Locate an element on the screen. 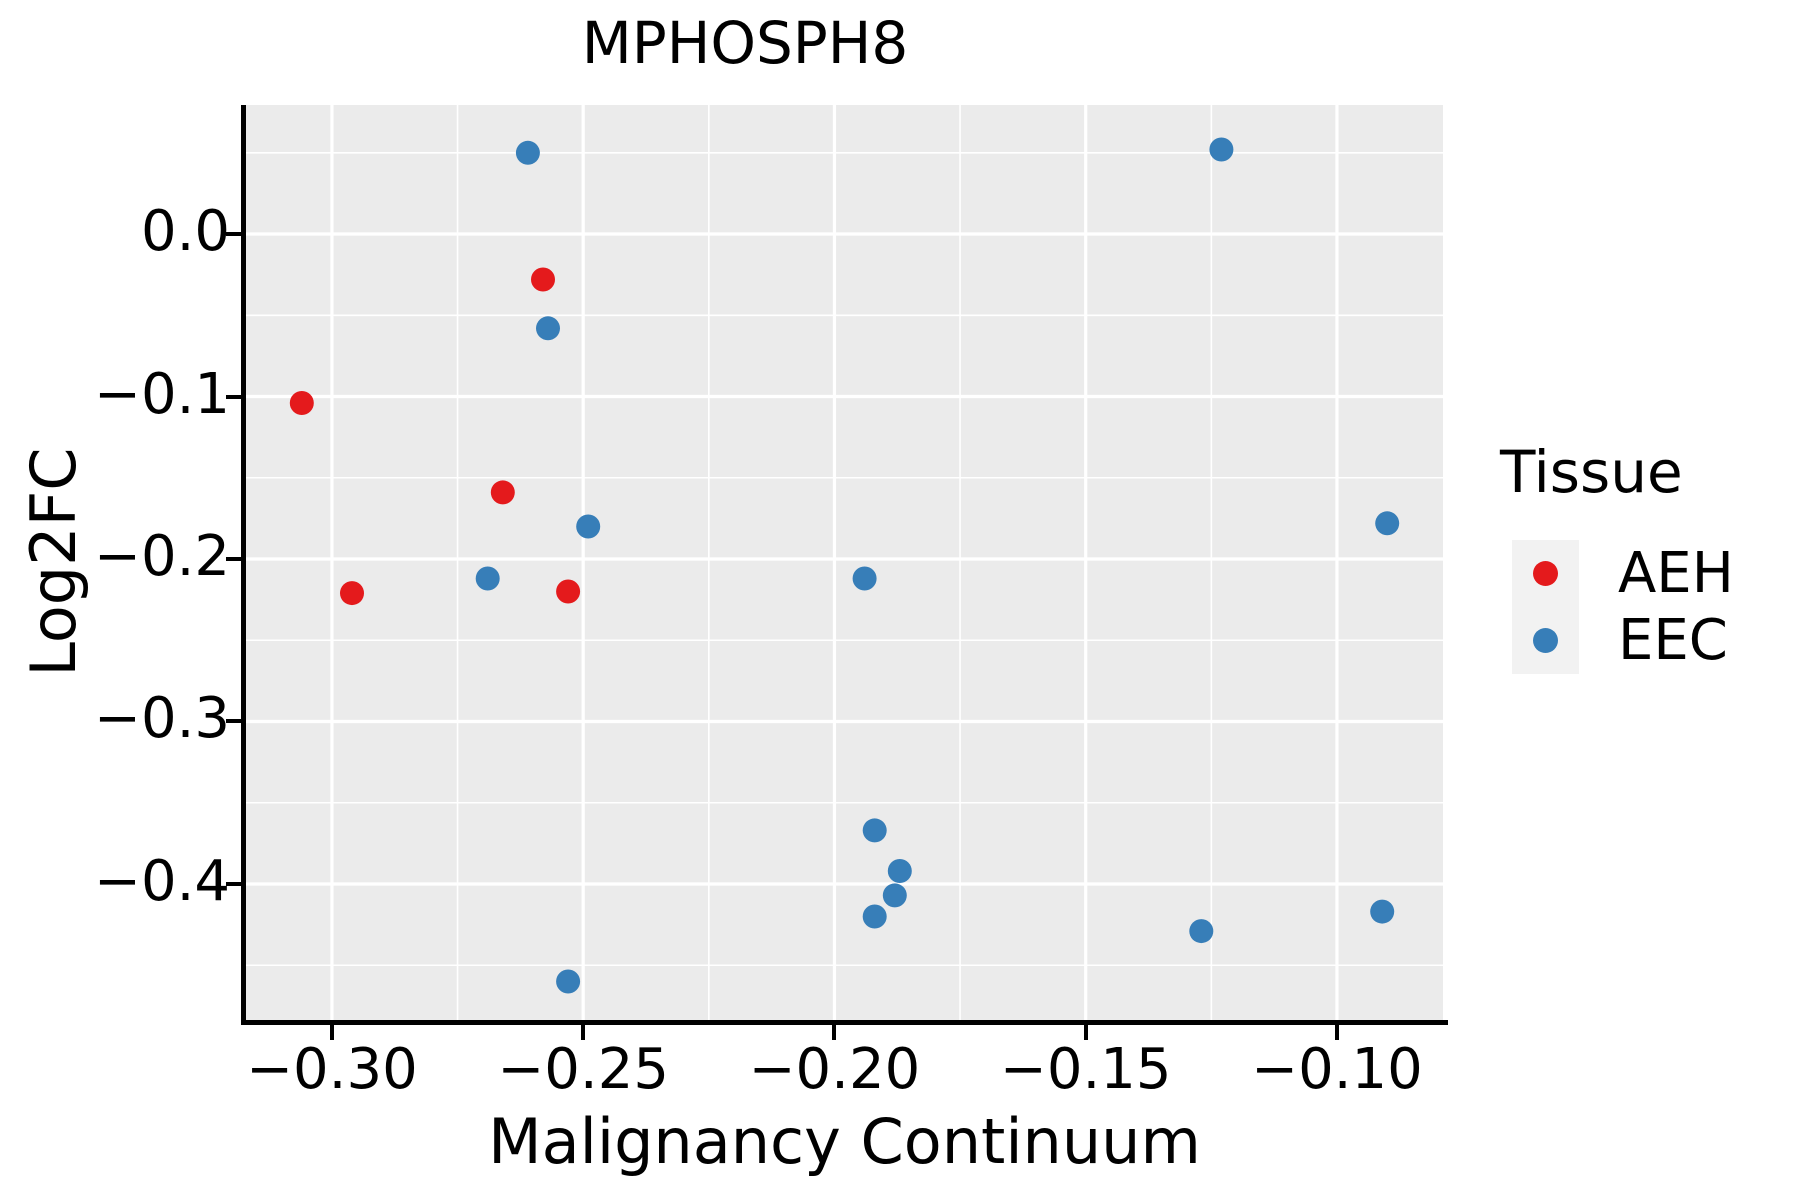  x-tick-label: −0.30 is located at coordinates (332, 1069).